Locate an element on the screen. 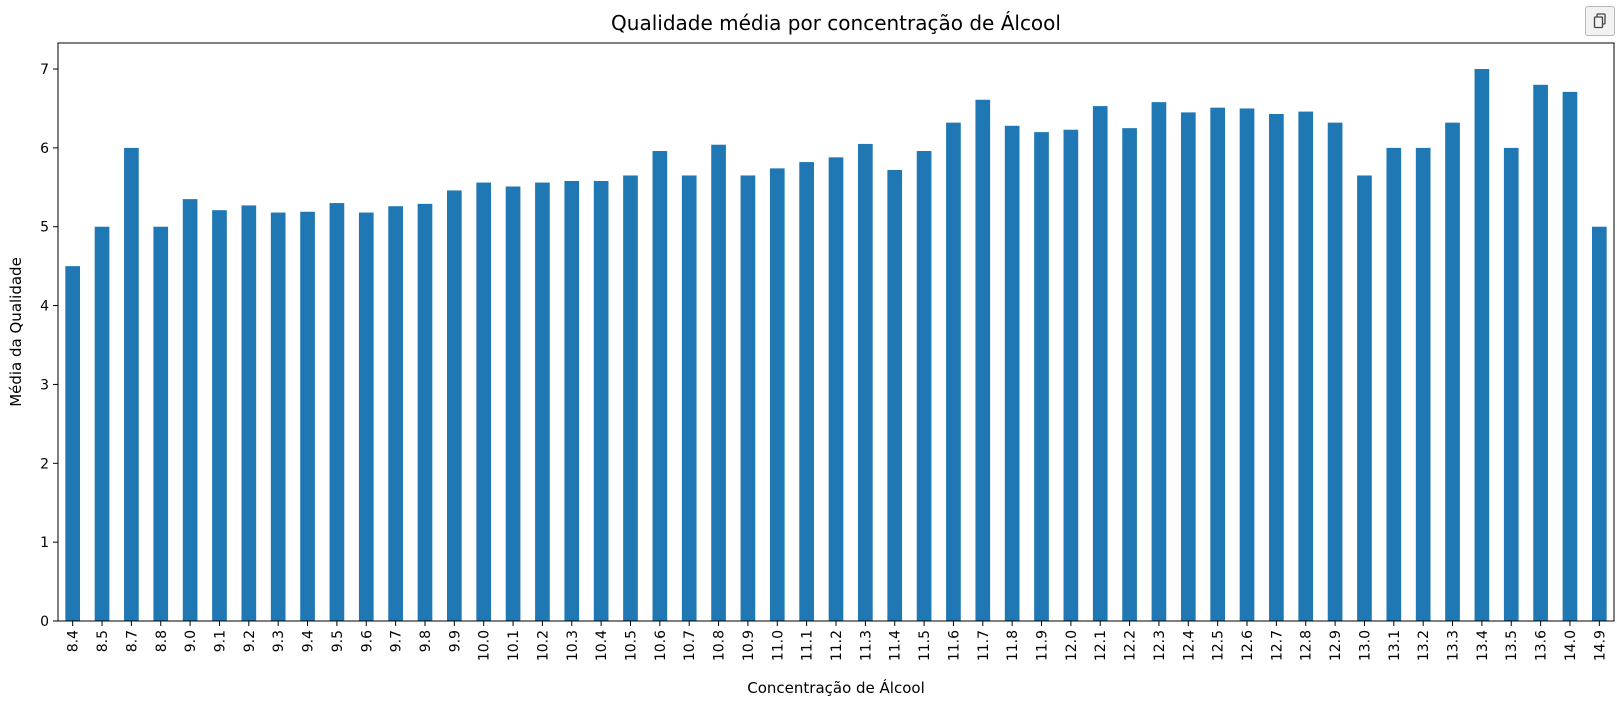 The height and width of the screenshot is (701, 1617). x-tick-label: 12.9 is located at coordinates (1336, 645).